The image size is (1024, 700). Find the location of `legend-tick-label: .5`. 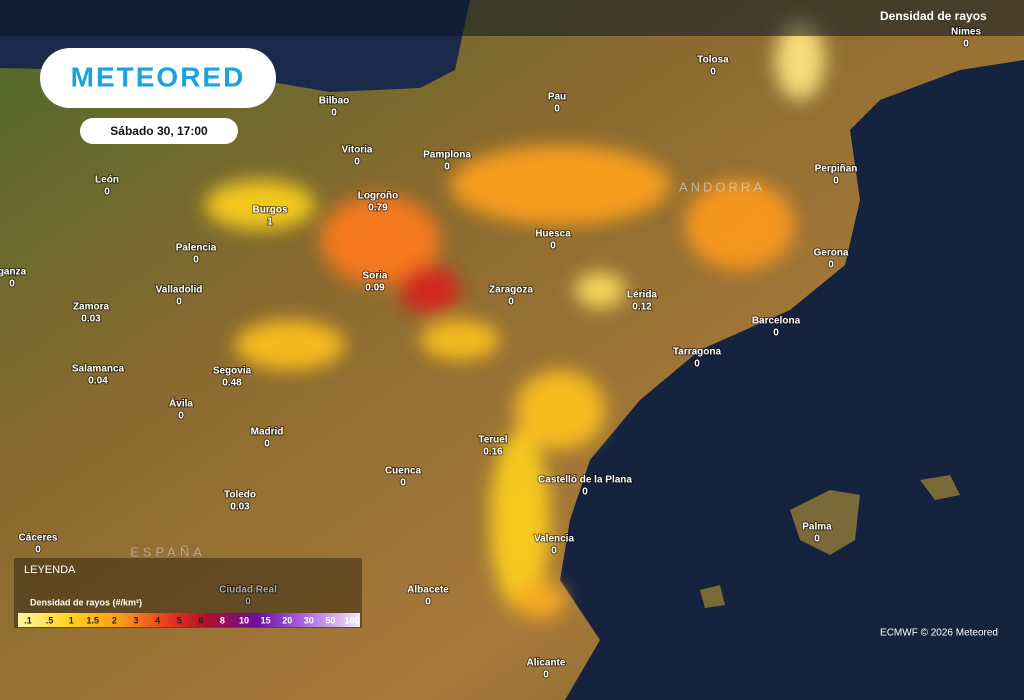

legend-tick-label: .5 is located at coordinates (50, 620).